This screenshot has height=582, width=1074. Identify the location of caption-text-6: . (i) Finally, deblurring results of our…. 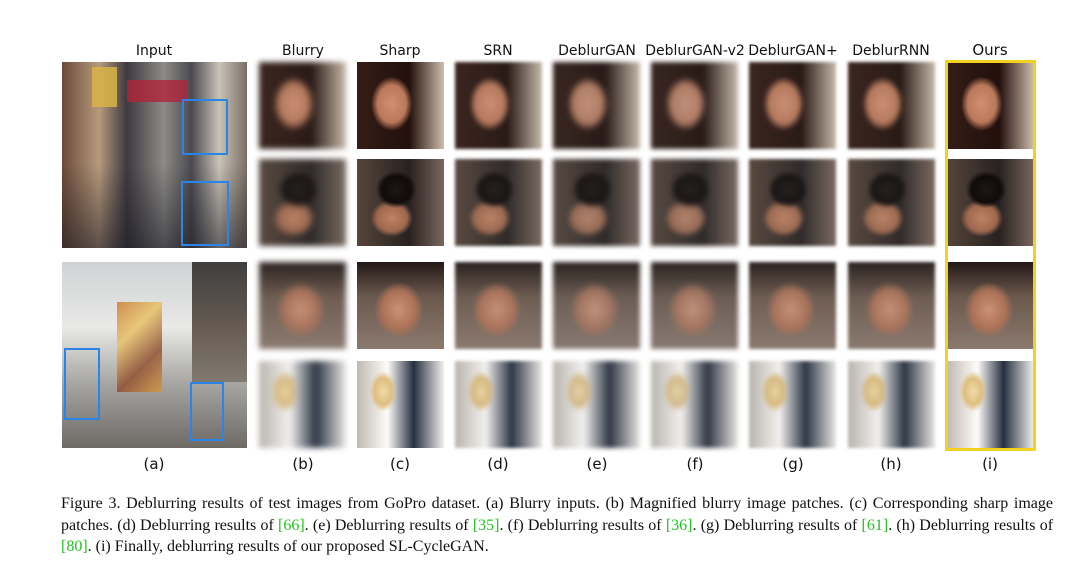
(288, 546).